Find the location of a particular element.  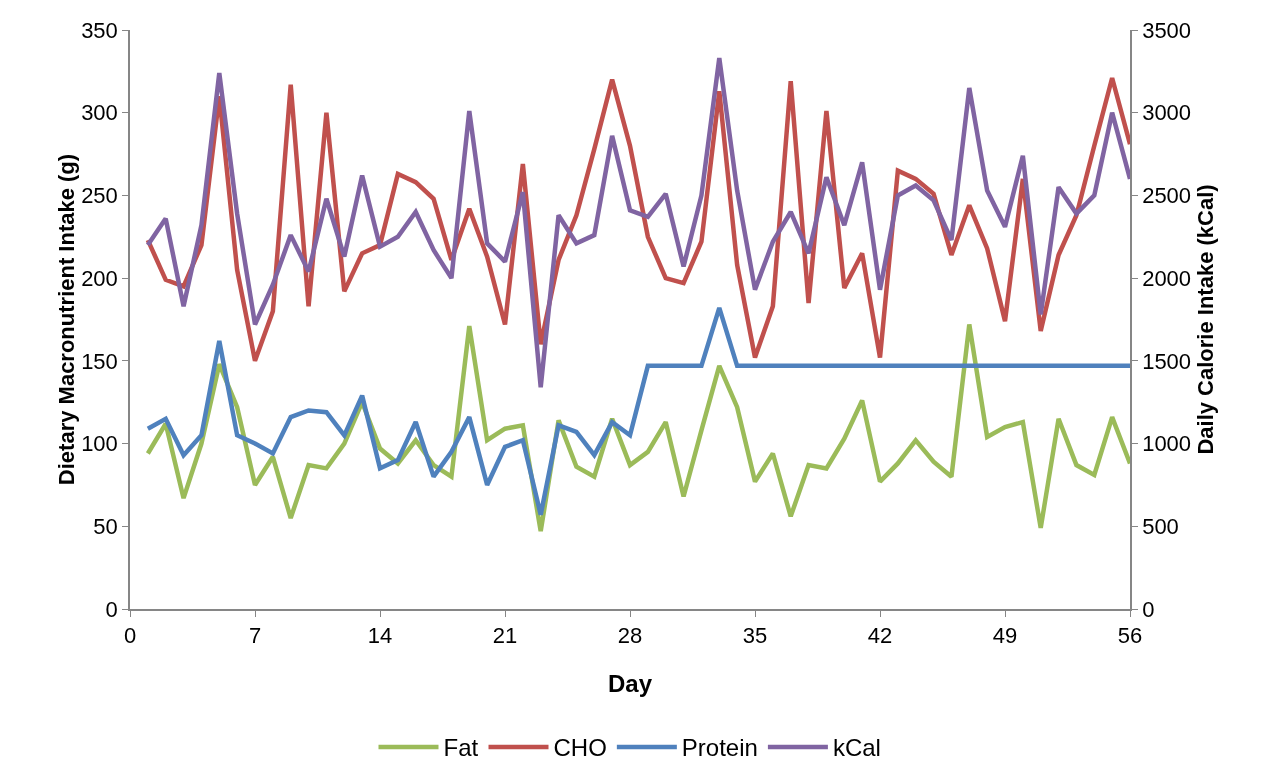

y-tick-label: 0 is located at coordinates (111, 609).